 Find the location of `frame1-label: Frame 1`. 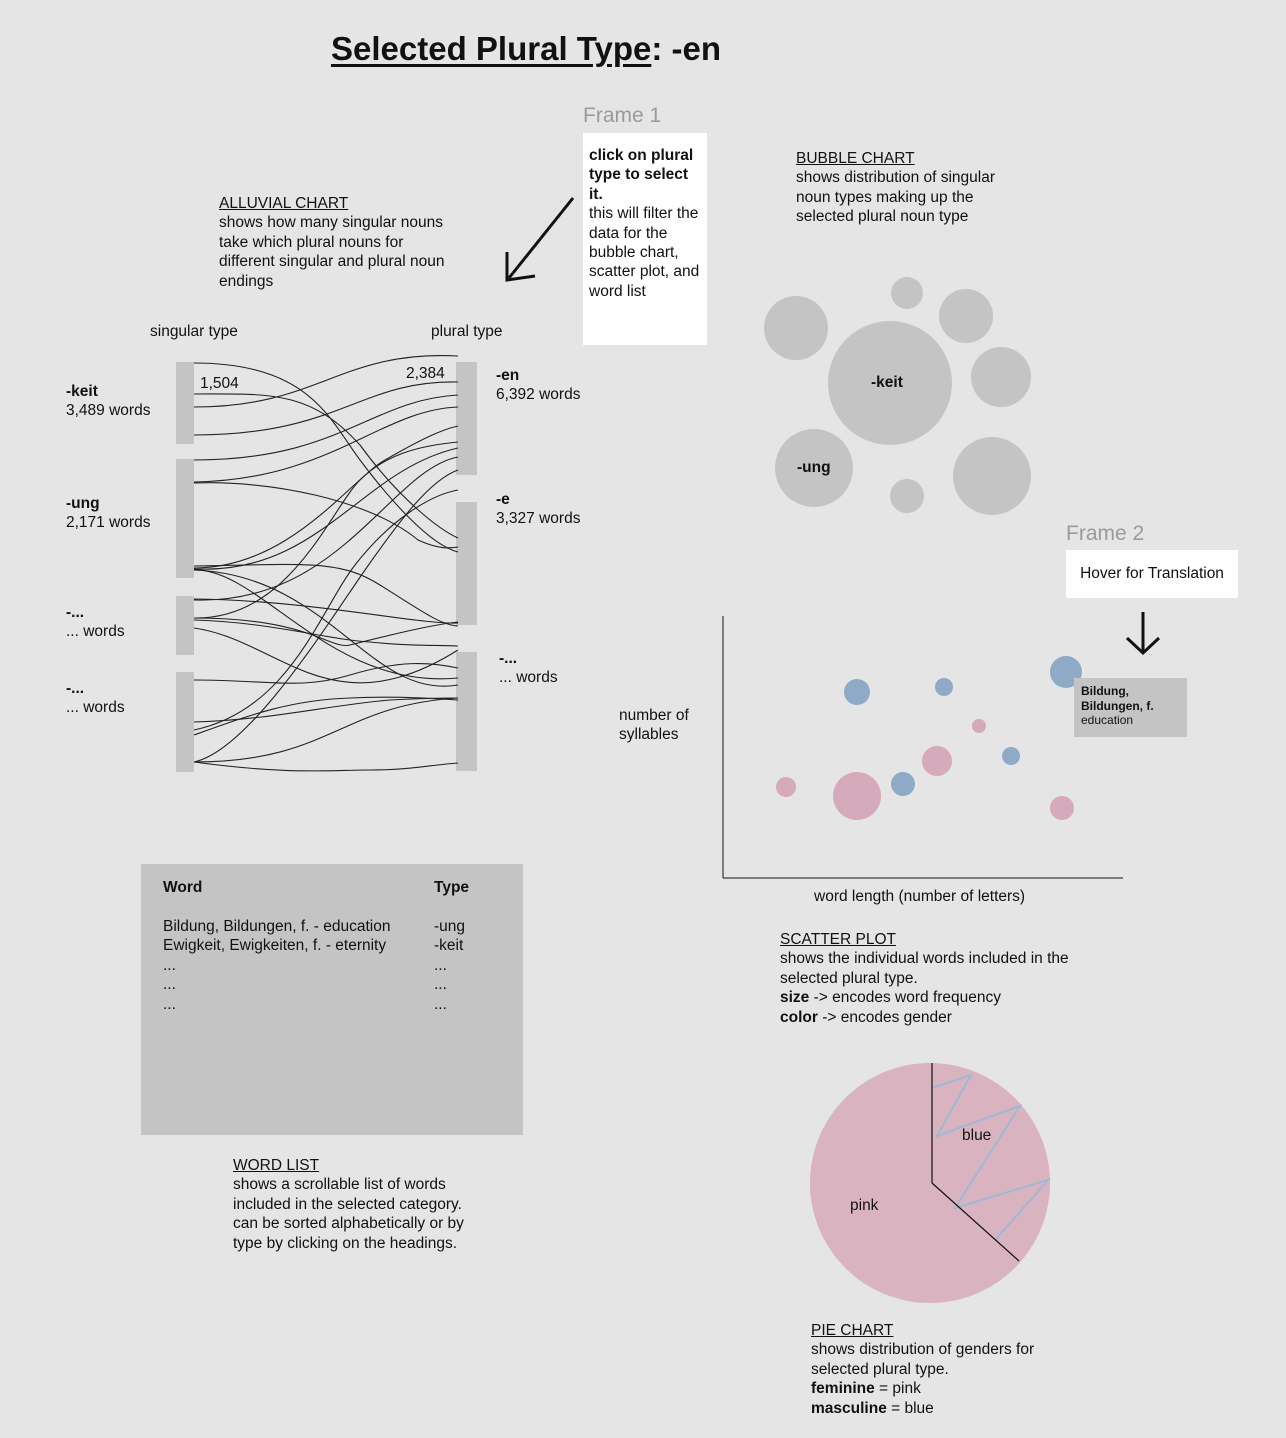

frame1-label: Frame 1 is located at coordinates (622, 115).